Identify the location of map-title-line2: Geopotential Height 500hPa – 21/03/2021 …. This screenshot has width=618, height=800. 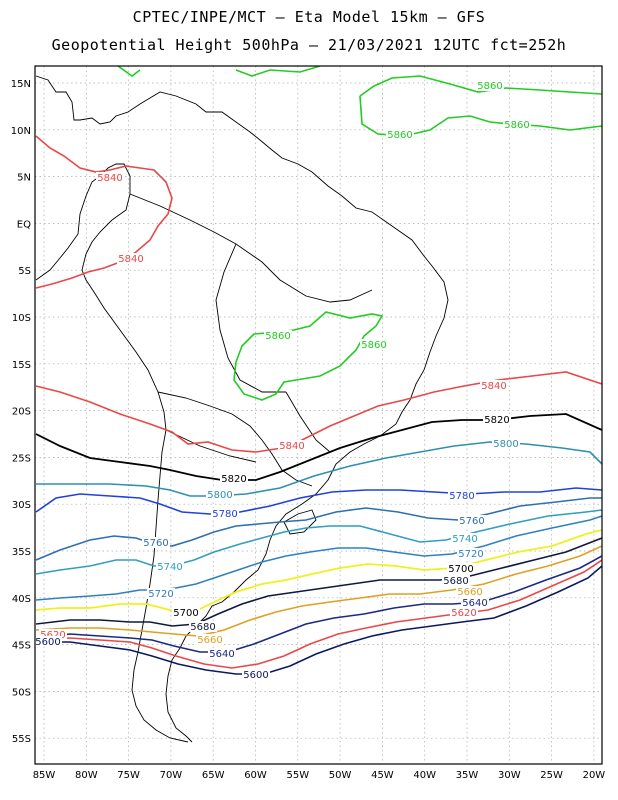
(309, 45).